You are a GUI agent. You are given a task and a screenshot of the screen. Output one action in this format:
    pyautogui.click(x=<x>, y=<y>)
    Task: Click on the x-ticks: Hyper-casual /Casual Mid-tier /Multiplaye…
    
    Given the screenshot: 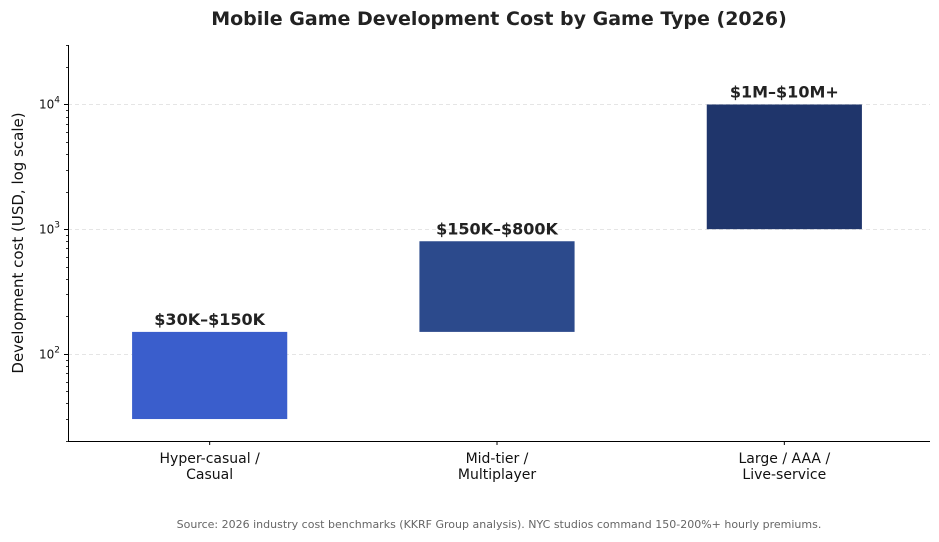 What is the action you would take?
    pyautogui.click(x=495, y=462)
    